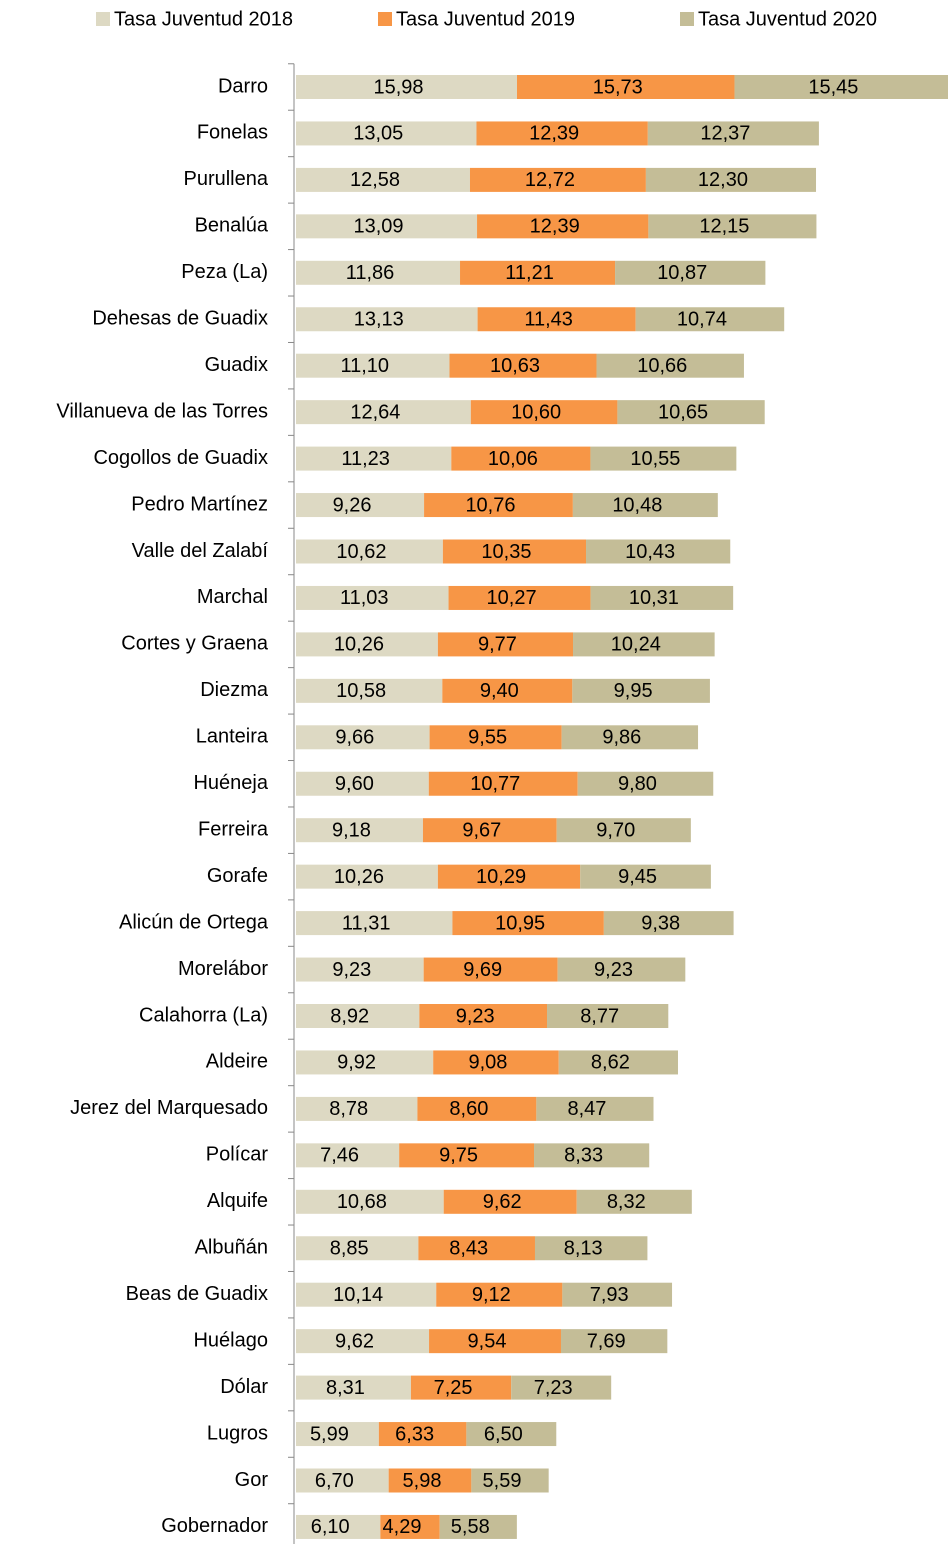  Describe the element at coordinates (626, 1202) in the screenshot. I see `data-label: 8,32` at that location.